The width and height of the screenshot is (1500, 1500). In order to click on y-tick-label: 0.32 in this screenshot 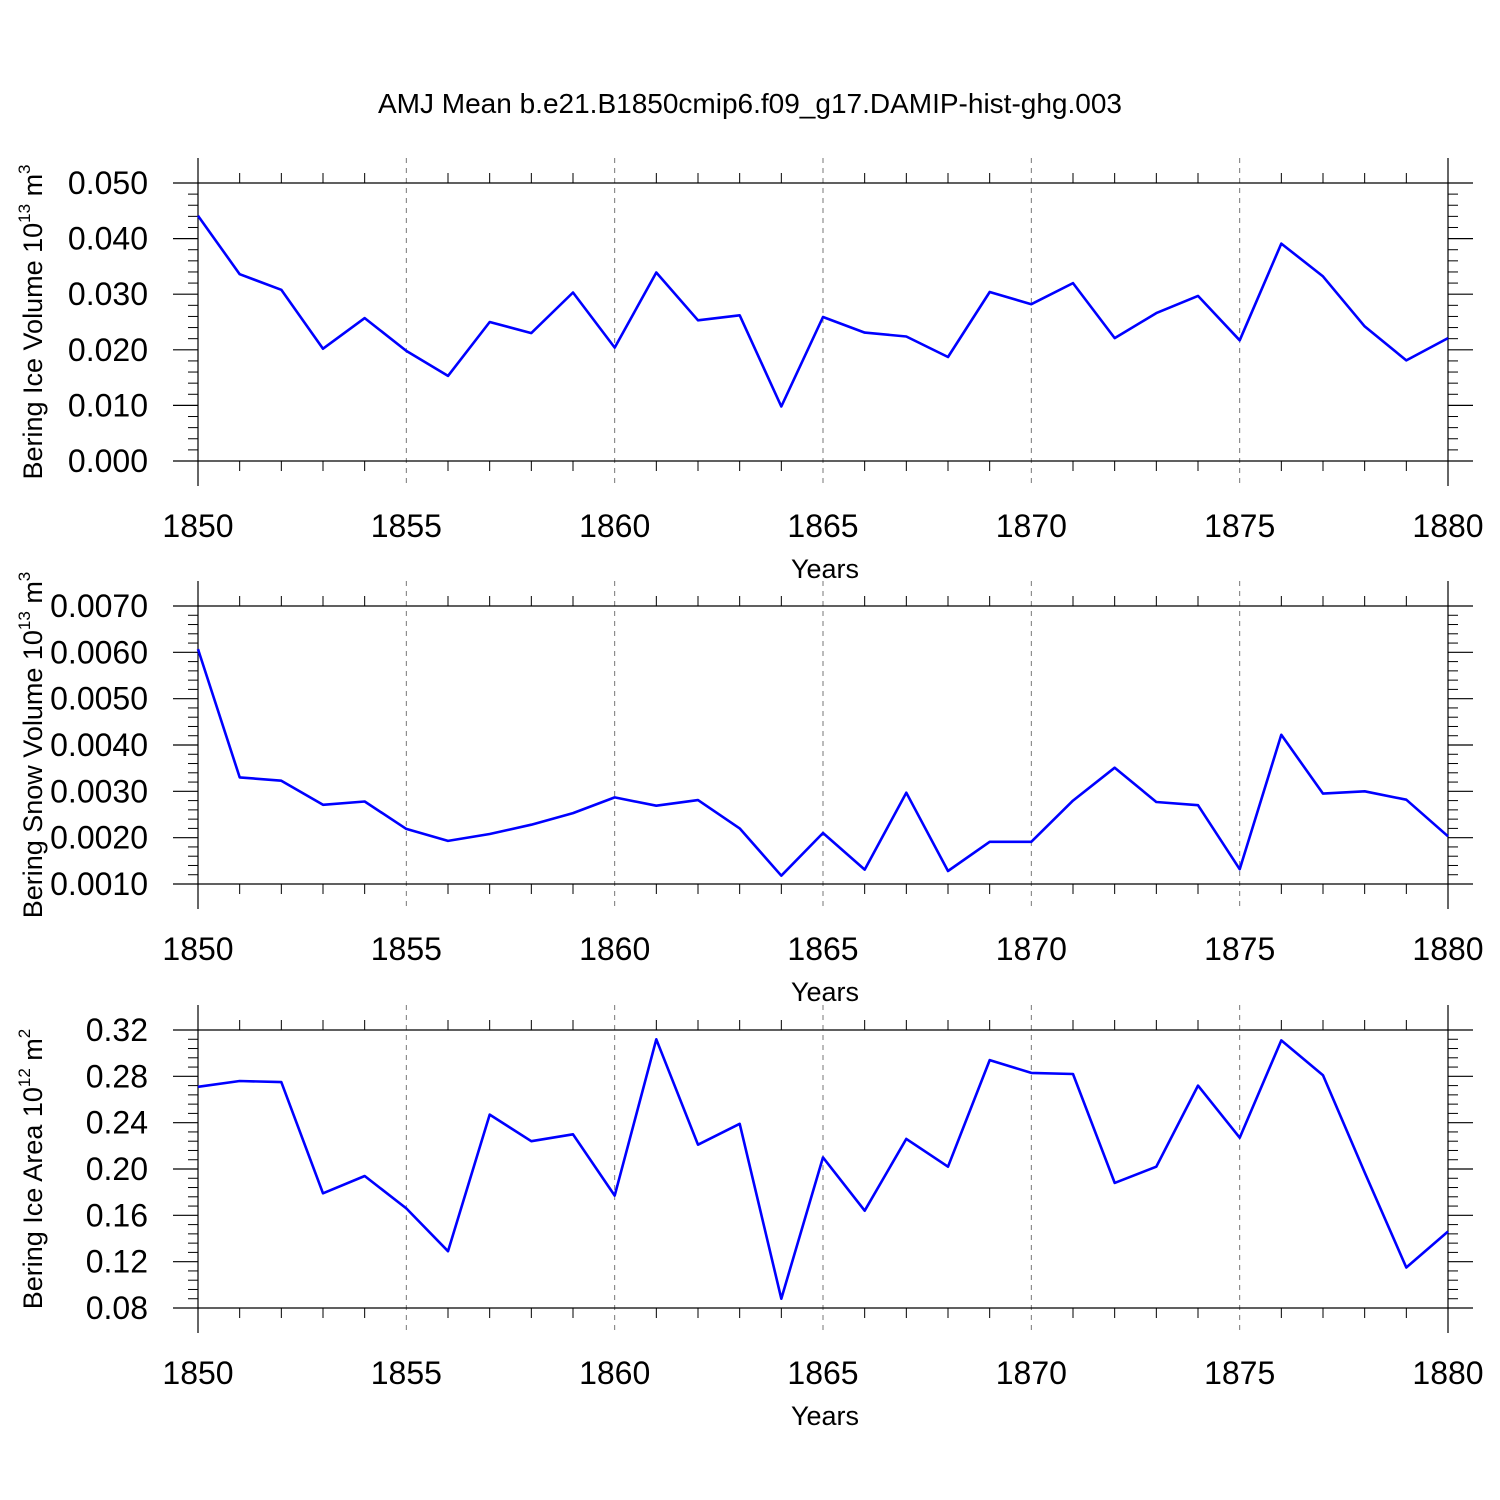, I will do `click(117, 1030)`.